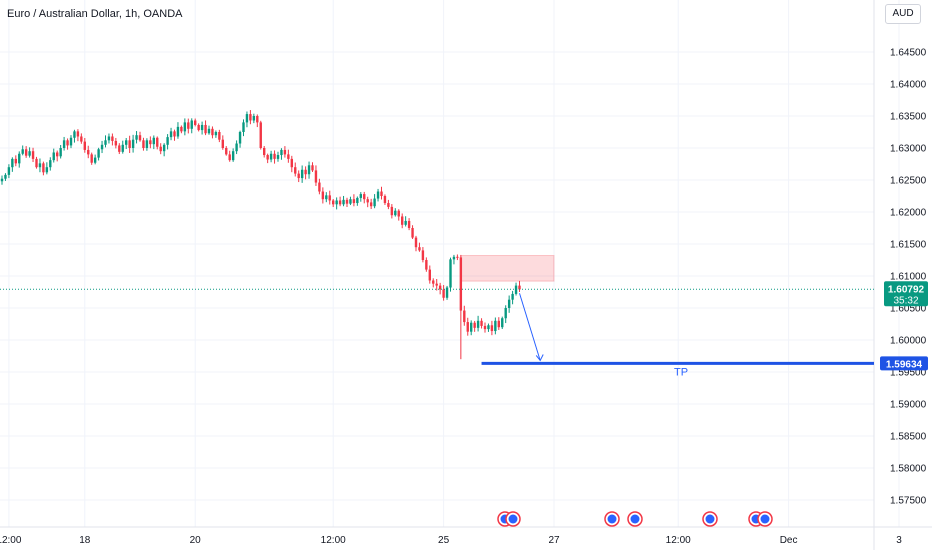  Describe the element at coordinates (908, 373) in the screenshot. I see `price-tick-label: 1.59500` at that location.